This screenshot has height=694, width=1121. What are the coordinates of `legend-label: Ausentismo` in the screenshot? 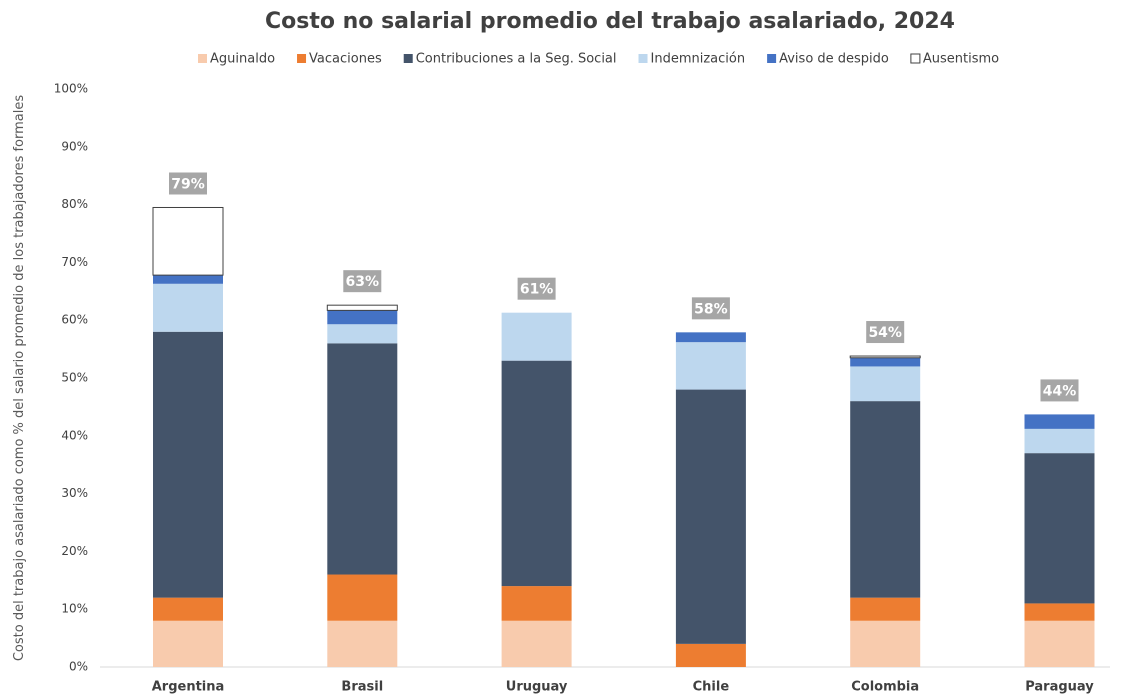 It's located at (961, 59).